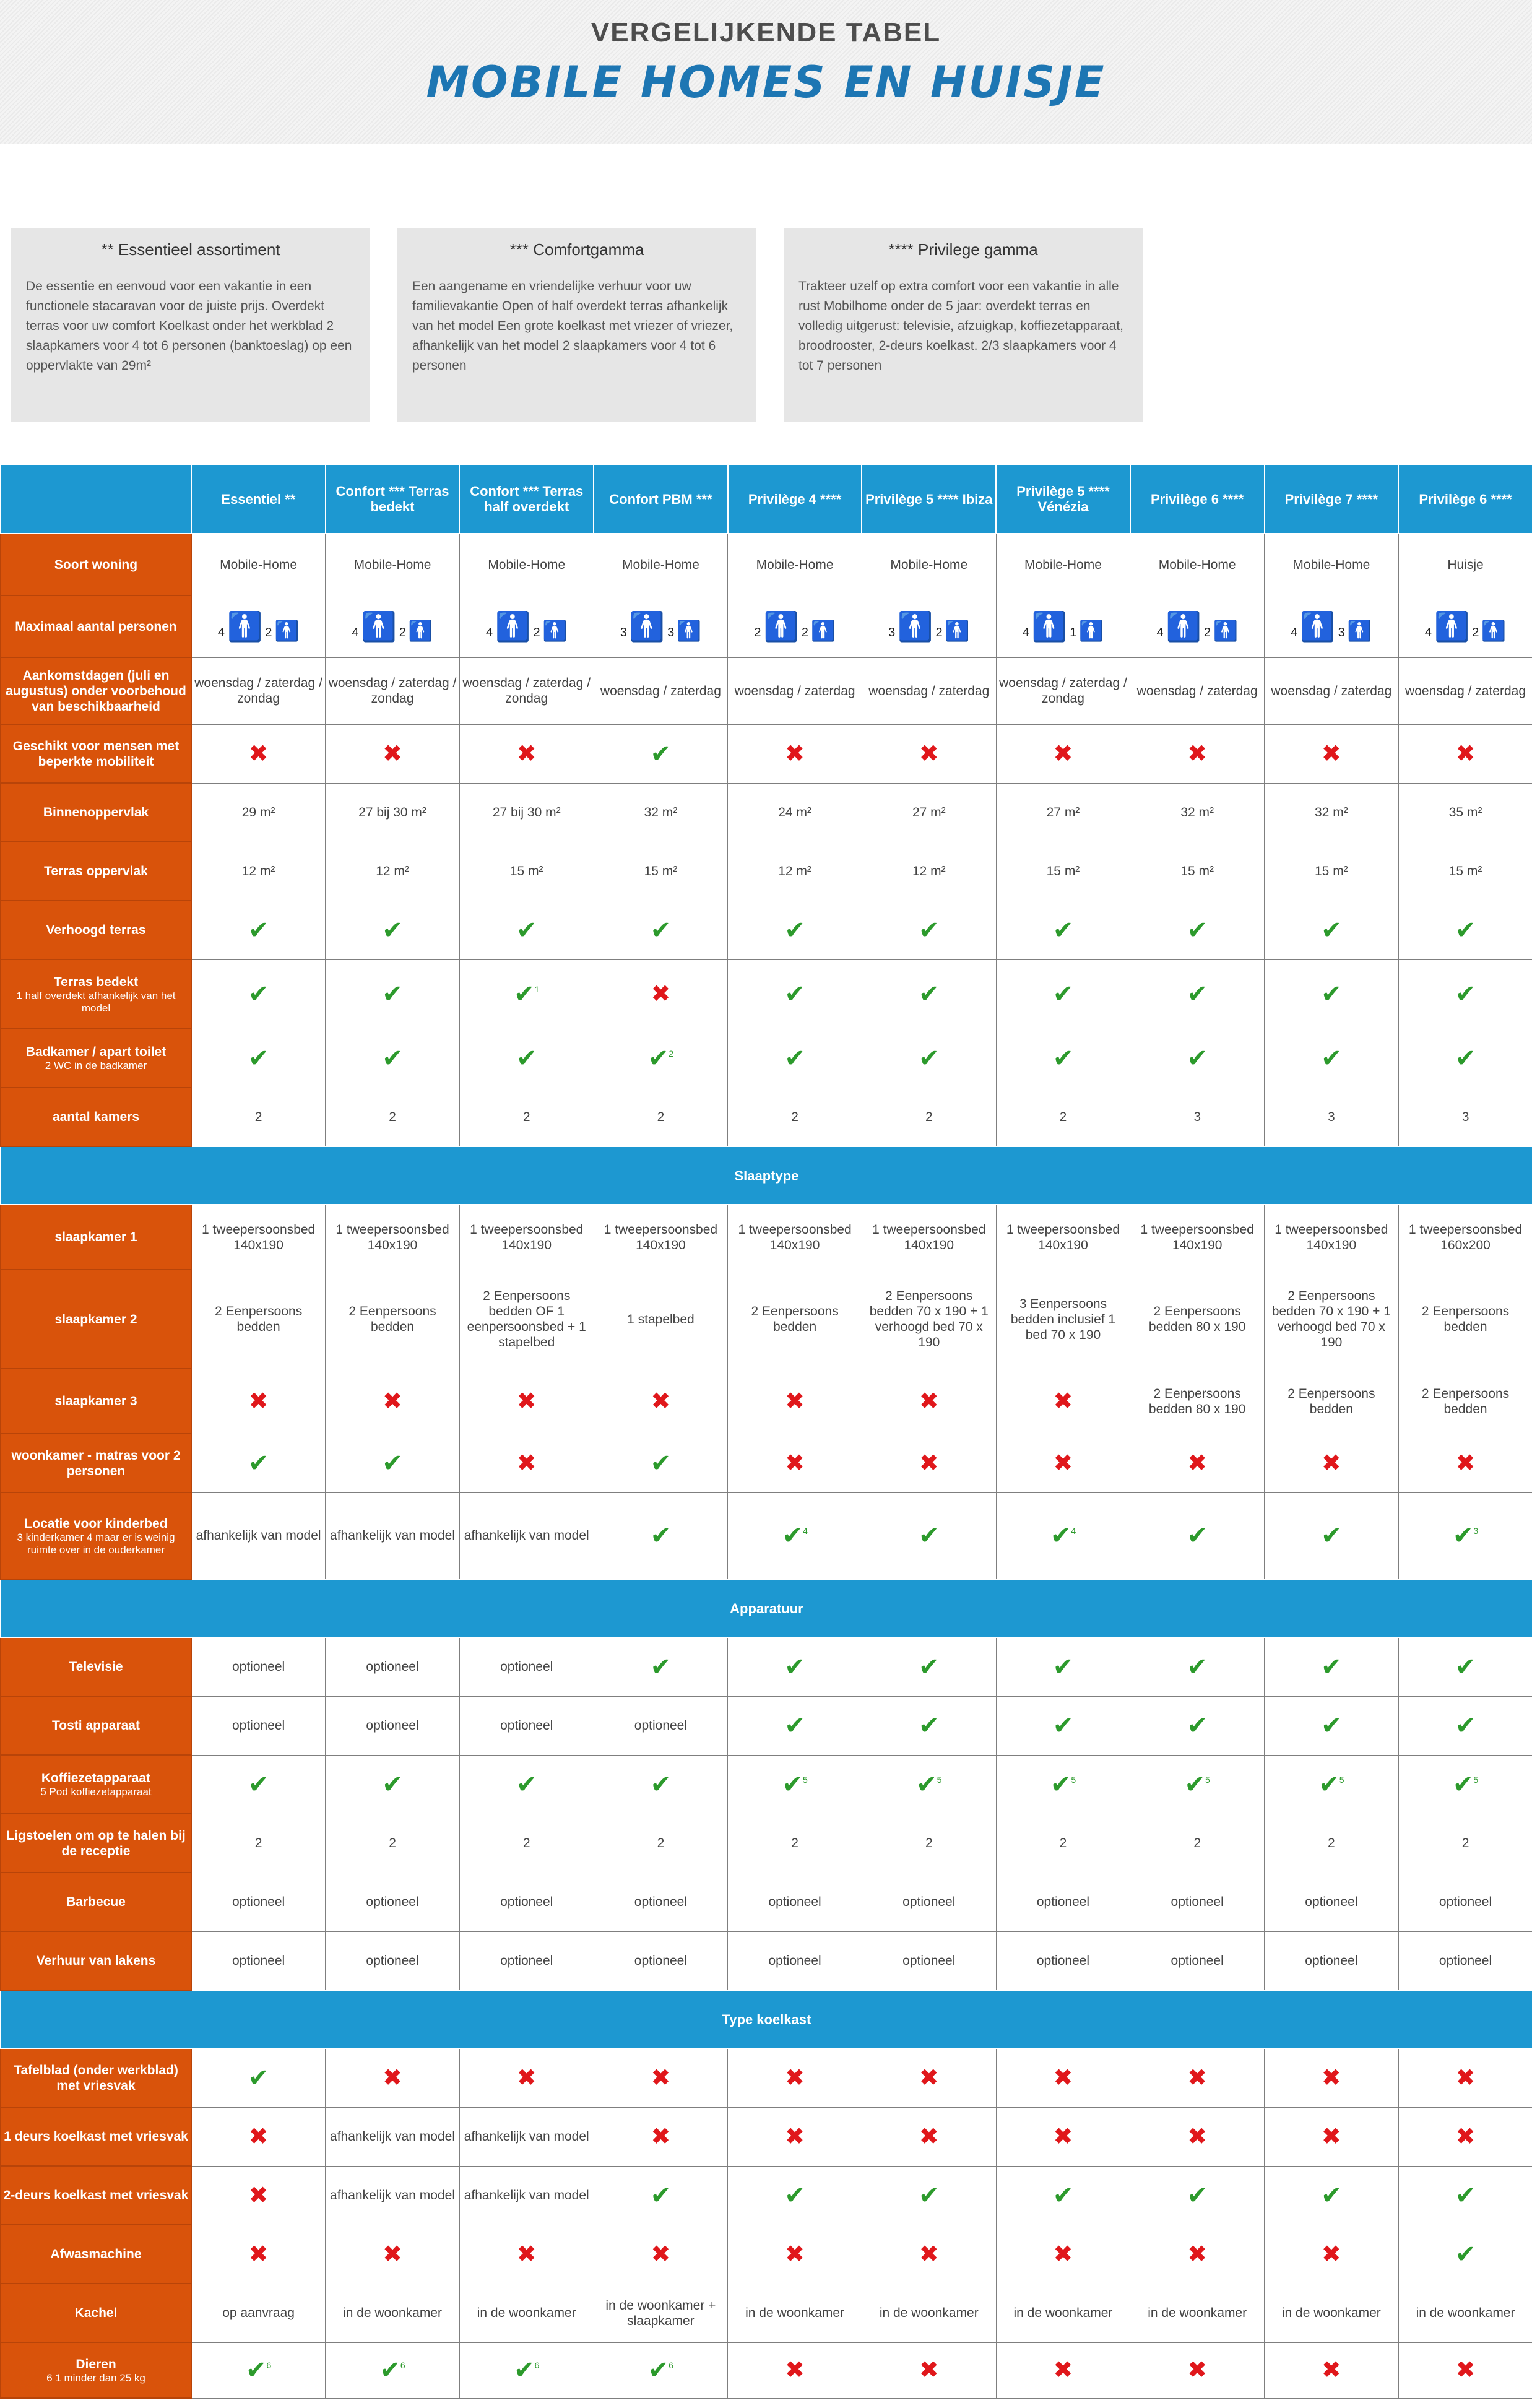 The image size is (1532, 2408). Describe the element at coordinates (1465, 871) in the screenshot. I see `table-cell: 15 m²` at that location.